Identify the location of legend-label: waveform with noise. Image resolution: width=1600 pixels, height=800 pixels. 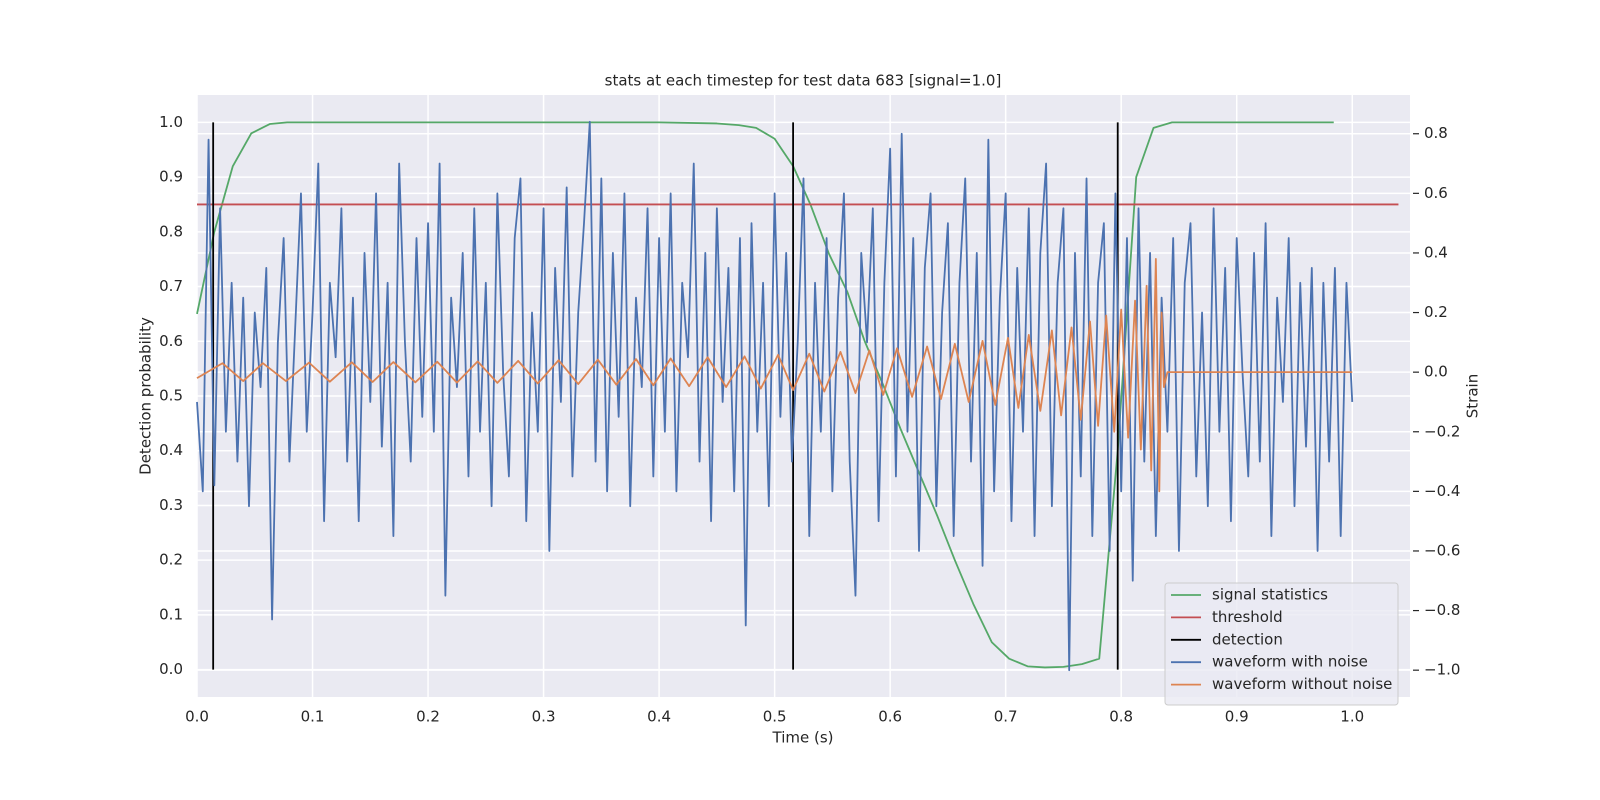
(1290, 662).